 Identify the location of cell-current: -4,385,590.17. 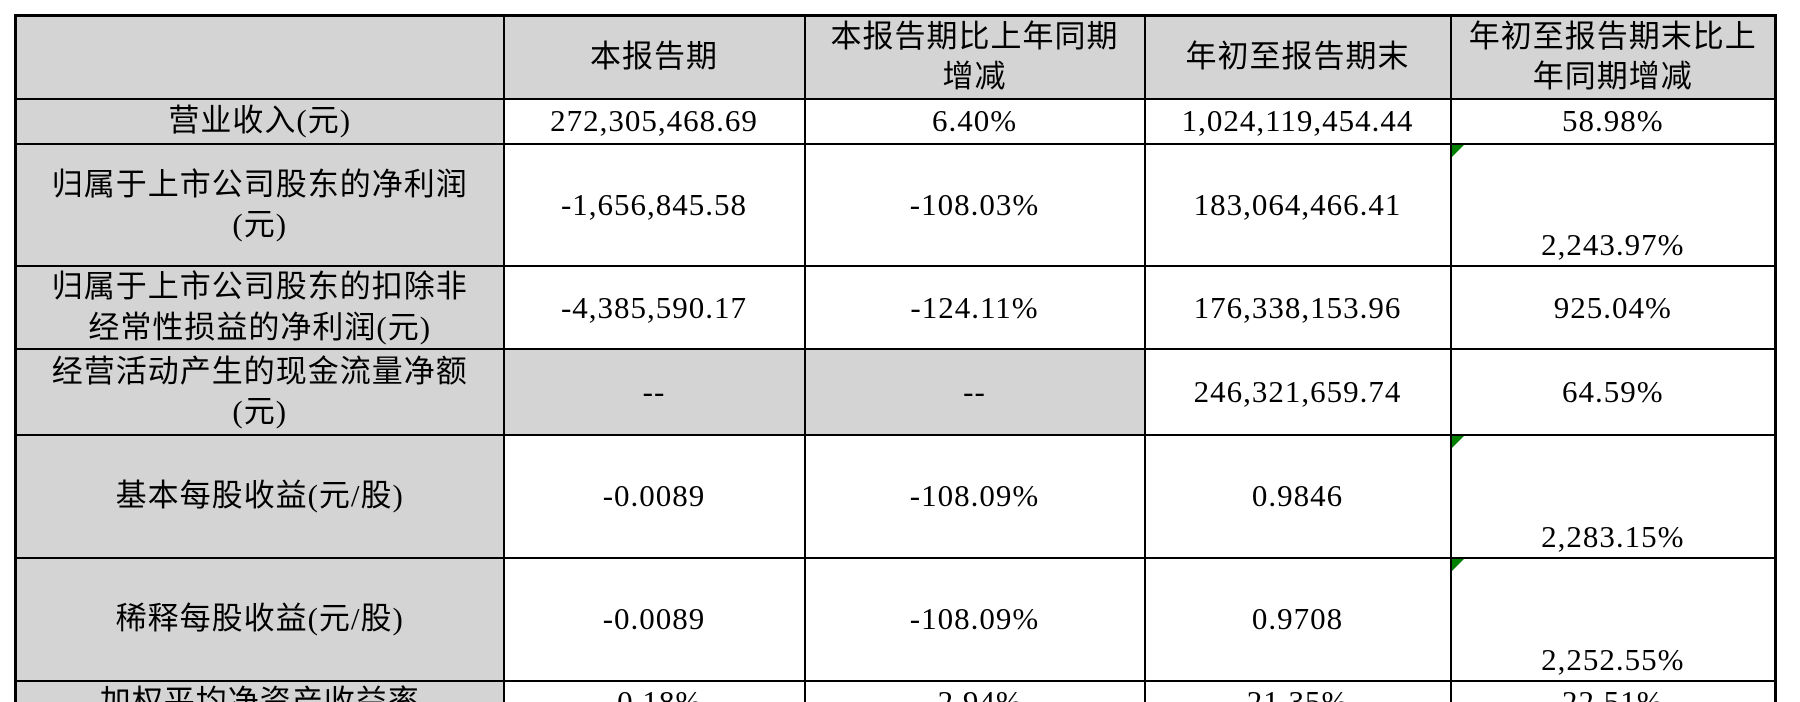
(654, 308).